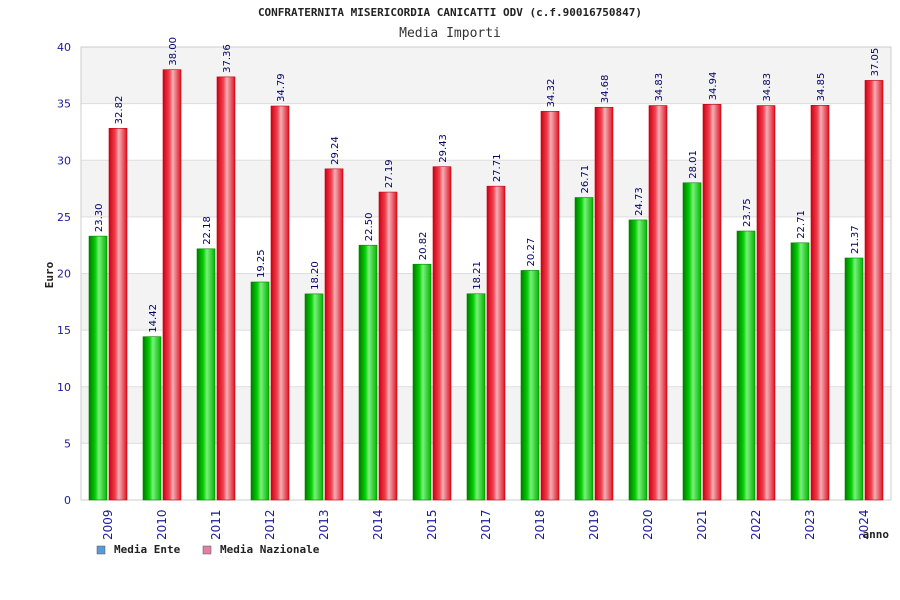 This screenshot has height=600, width=900. Describe the element at coordinates (638, 360) in the screenshot. I see `bar-media-ente-2020` at that location.